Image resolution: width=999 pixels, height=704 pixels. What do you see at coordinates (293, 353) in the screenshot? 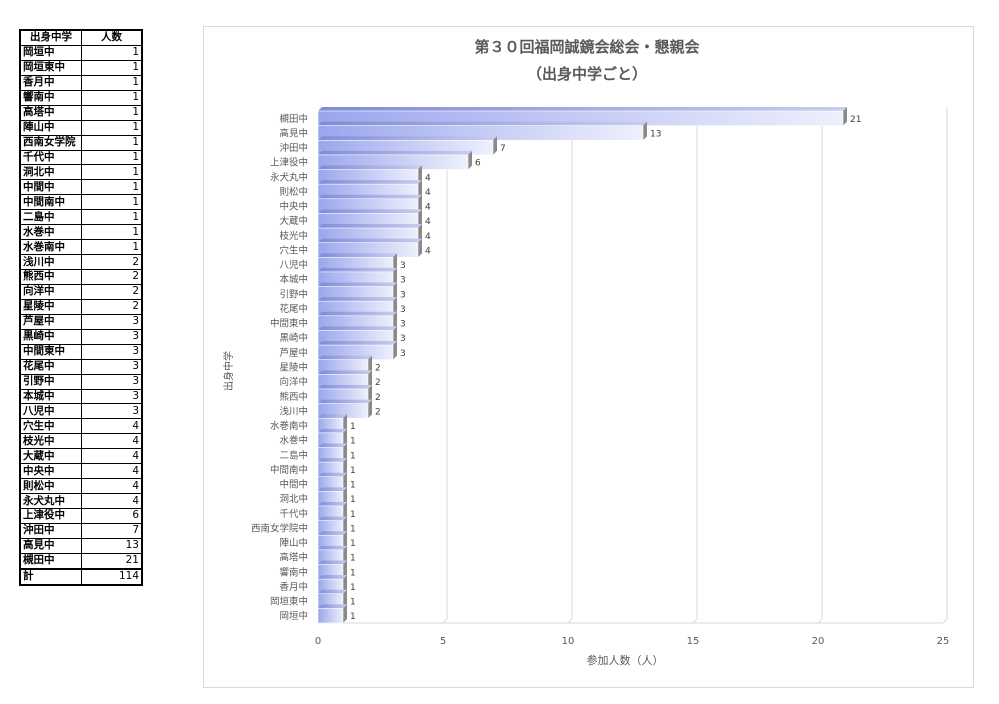
I see `category-label: 芦屋中` at bounding box center [293, 353].